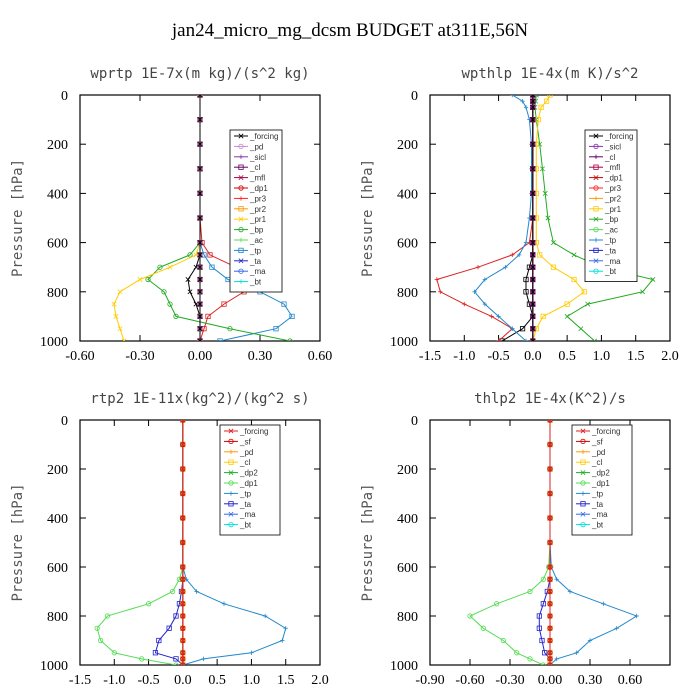  I want to click on plot-frame, so click(200, 542).